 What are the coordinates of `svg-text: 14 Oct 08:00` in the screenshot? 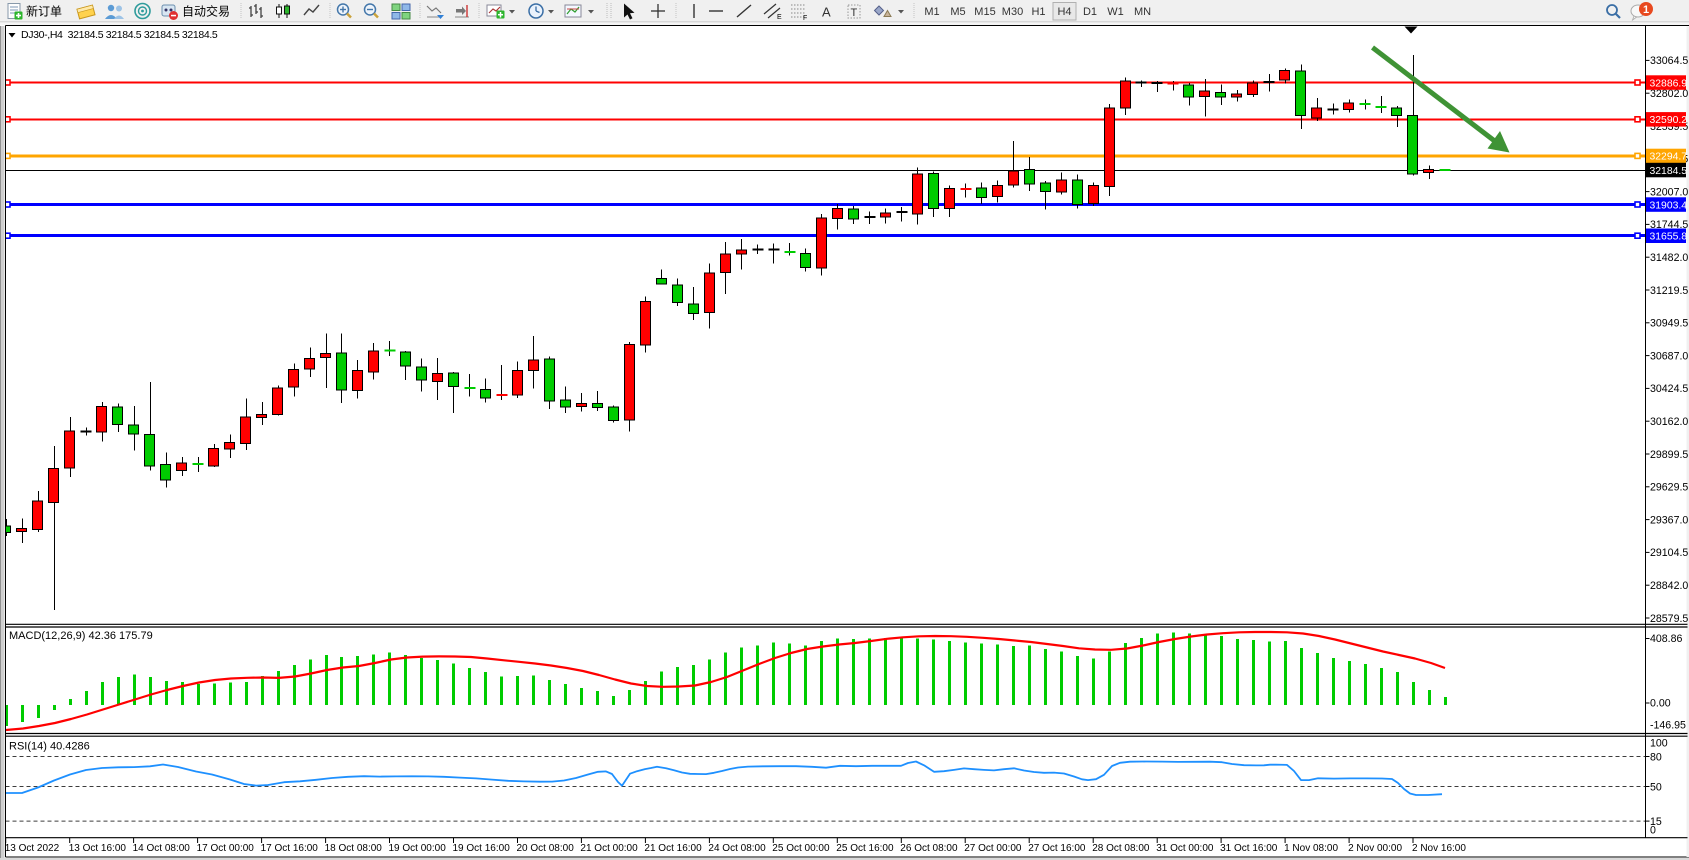 It's located at (162, 848).